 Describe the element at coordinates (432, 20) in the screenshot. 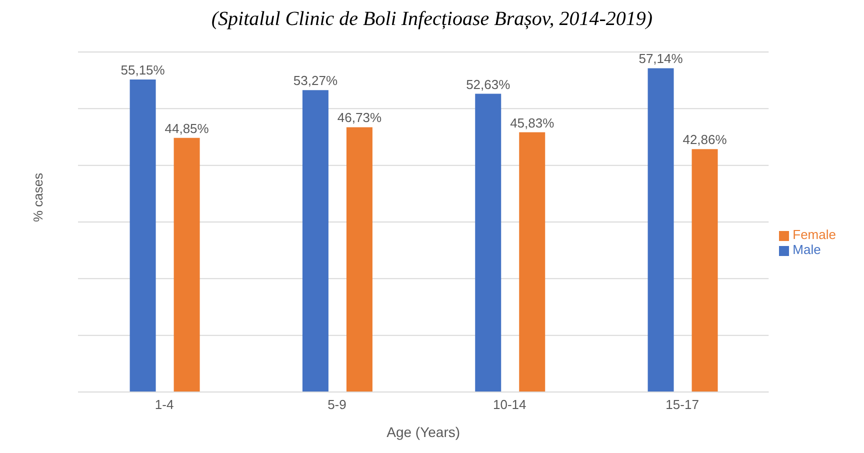

I see `chart-title: (Spitalul Clinic de Boli Infecțioase Brașov, 2014-2019)` at that location.